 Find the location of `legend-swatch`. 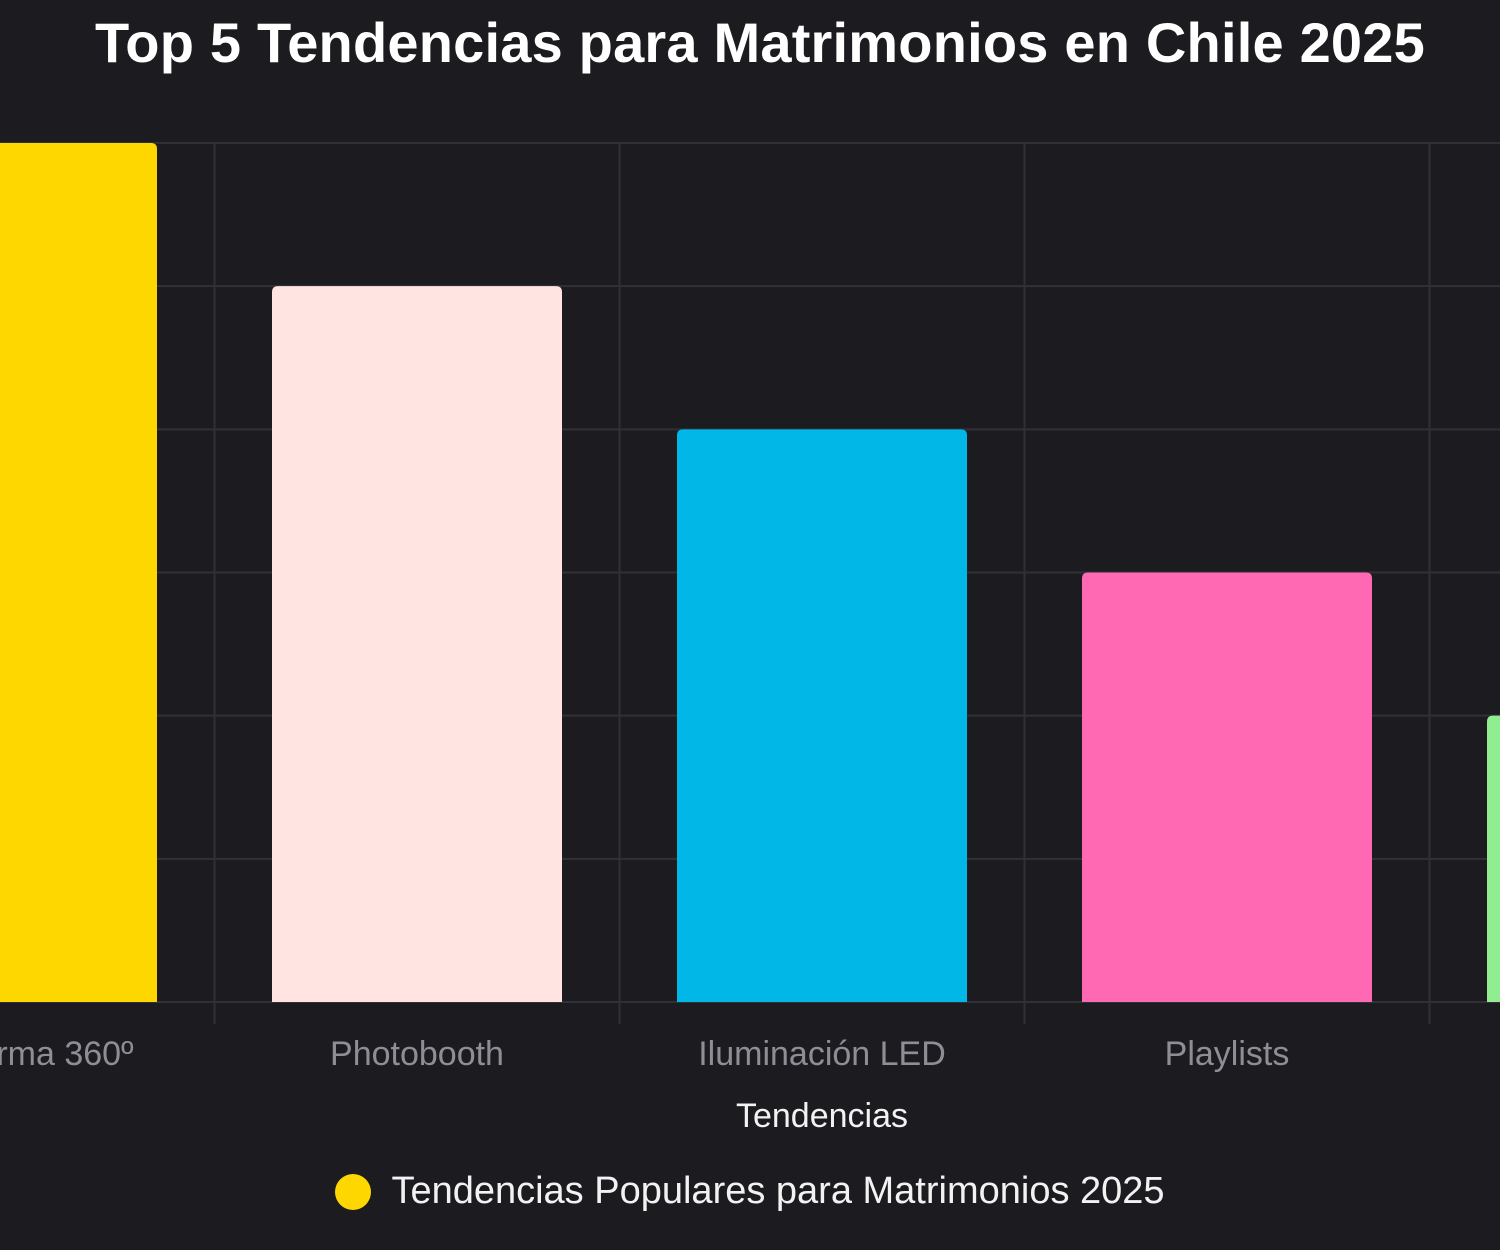

legend-swatch is located at coordinates (353, 1191).